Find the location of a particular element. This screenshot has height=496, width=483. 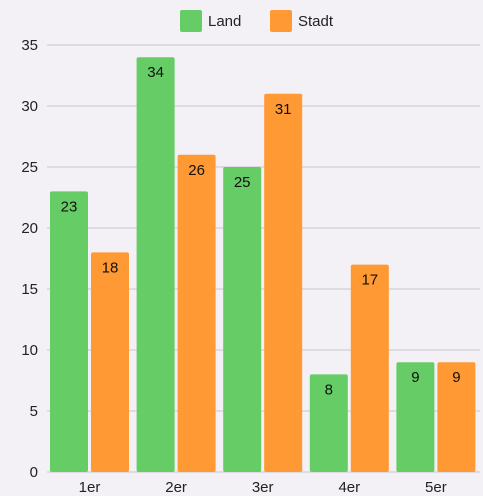

legend: Land Stadt is located at coordinates (257, 21).